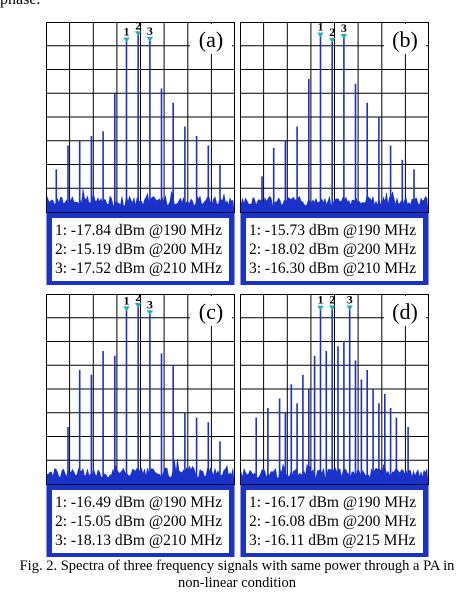 This screenshot has height=597, width=474. Describe the element at coordinates (138, 502) in the screenshot. I see `marker-readout-line: 1: -16.49 dBm @190 MHz` at that location.